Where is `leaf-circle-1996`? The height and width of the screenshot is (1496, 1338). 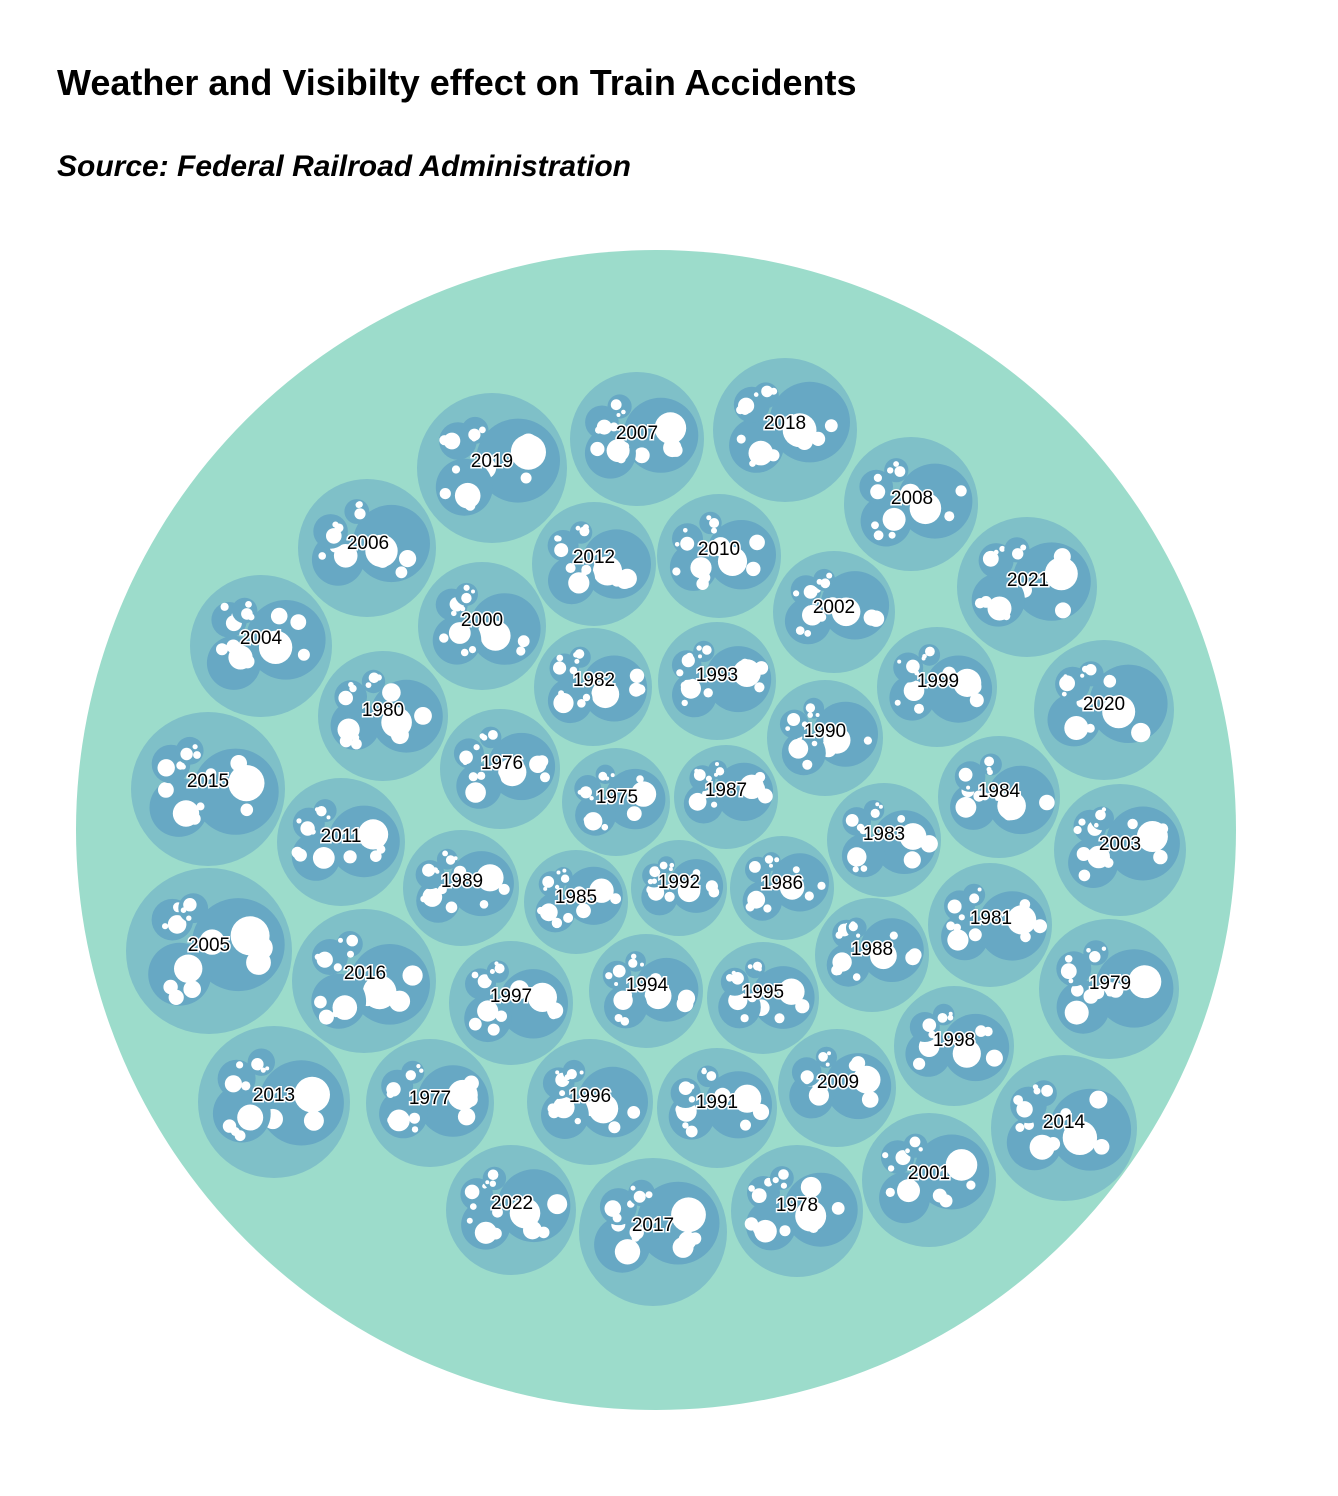
leaf-circle-1996 is located at coordinates (614, 1127).